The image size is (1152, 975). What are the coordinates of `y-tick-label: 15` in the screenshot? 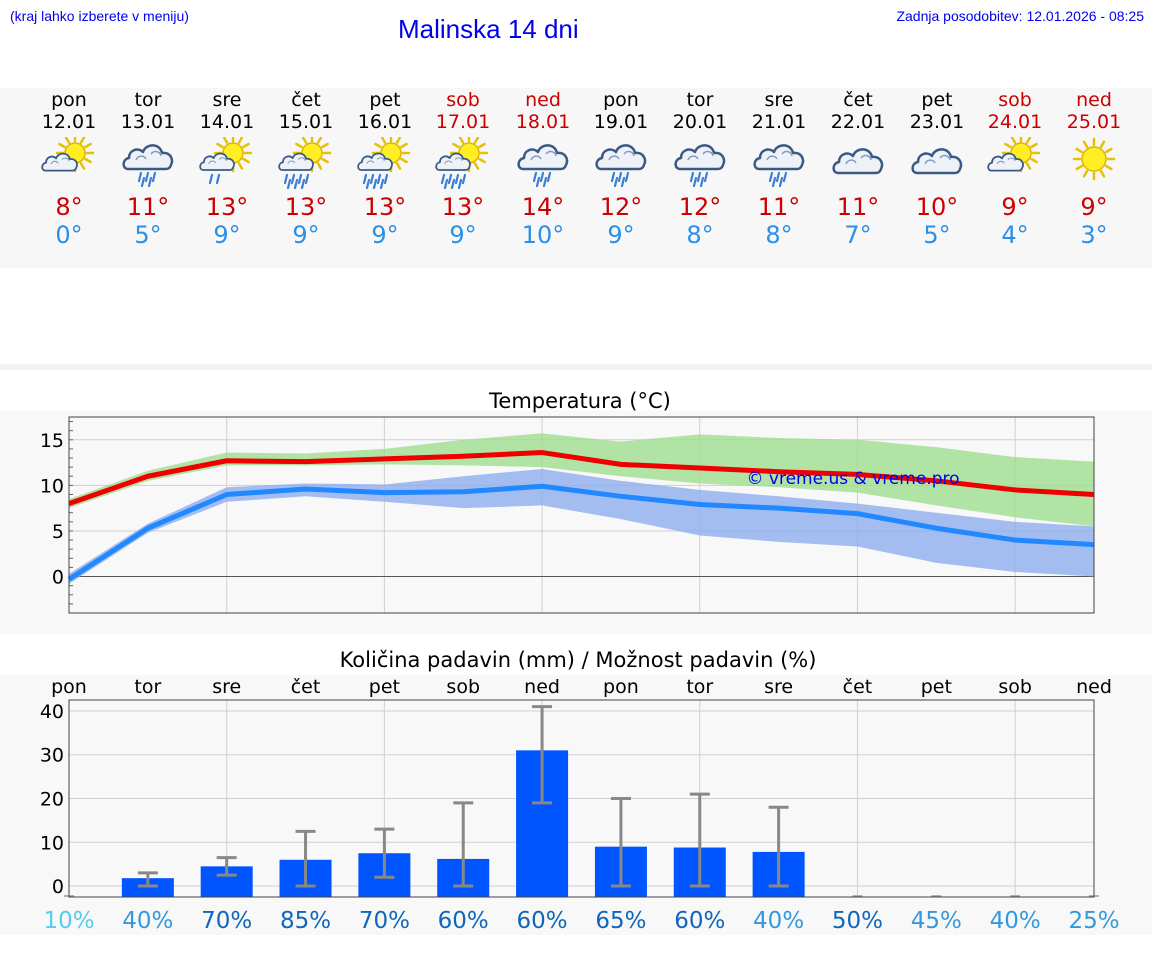 It's located at (52, 441).